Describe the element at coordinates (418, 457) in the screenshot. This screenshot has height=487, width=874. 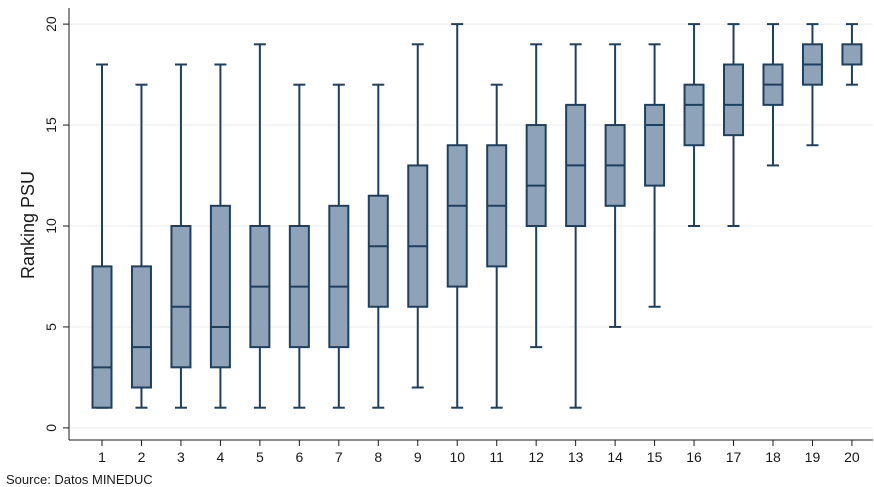
I see `x-tick-label-9: 9` at that location.